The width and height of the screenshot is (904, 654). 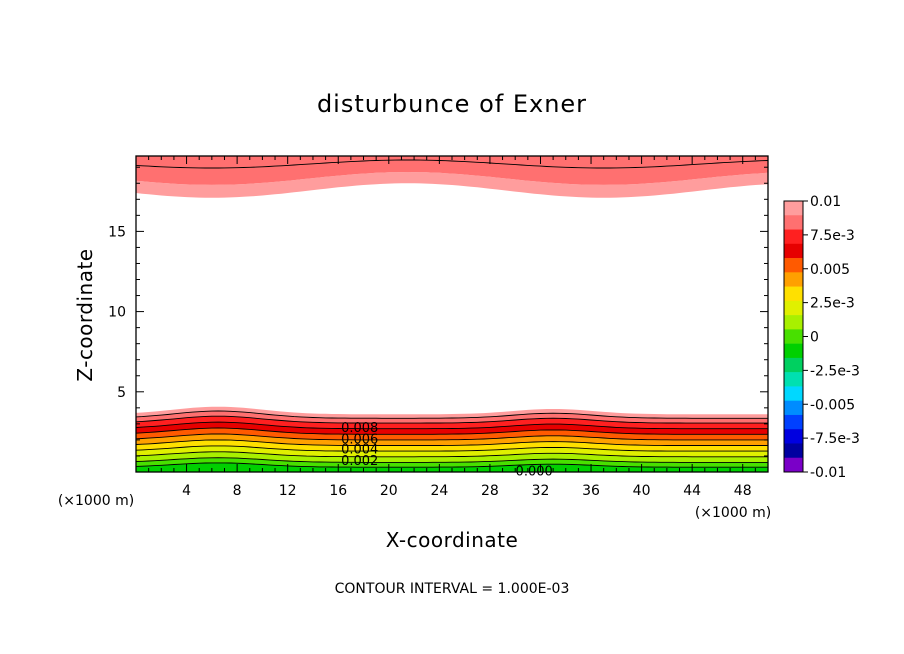 What do you see at coordinates (733, 513) in the screenshot?
I see `x-unit-label-right: (×1000 m)` at bounding box center [733, 513].